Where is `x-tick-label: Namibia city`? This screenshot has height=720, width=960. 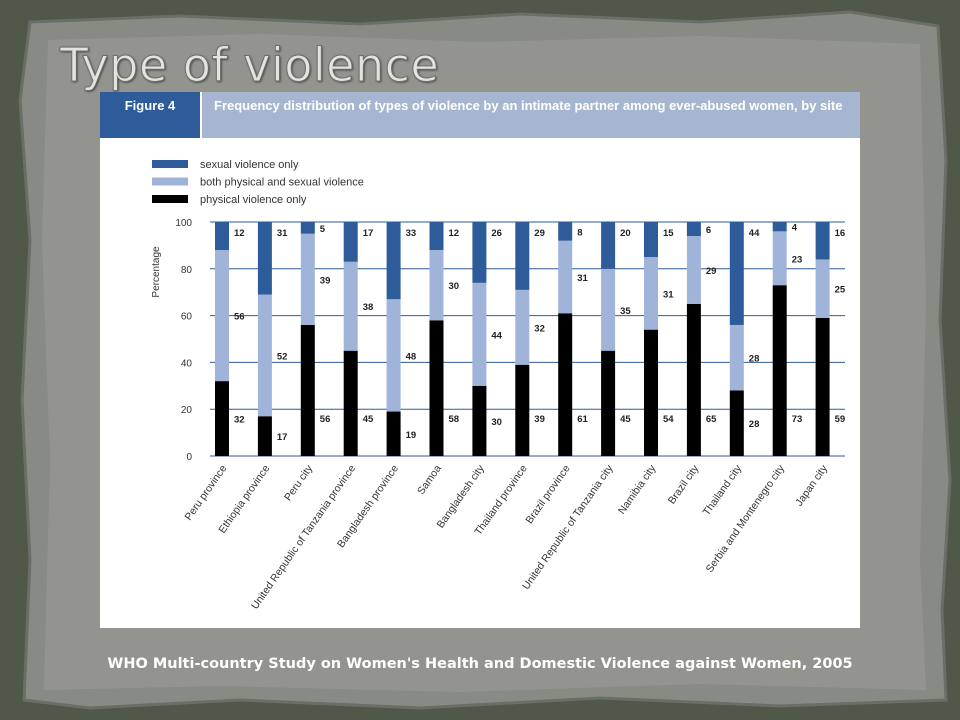
x-tick-label: Namibia city is located at coordinates (637, 489).